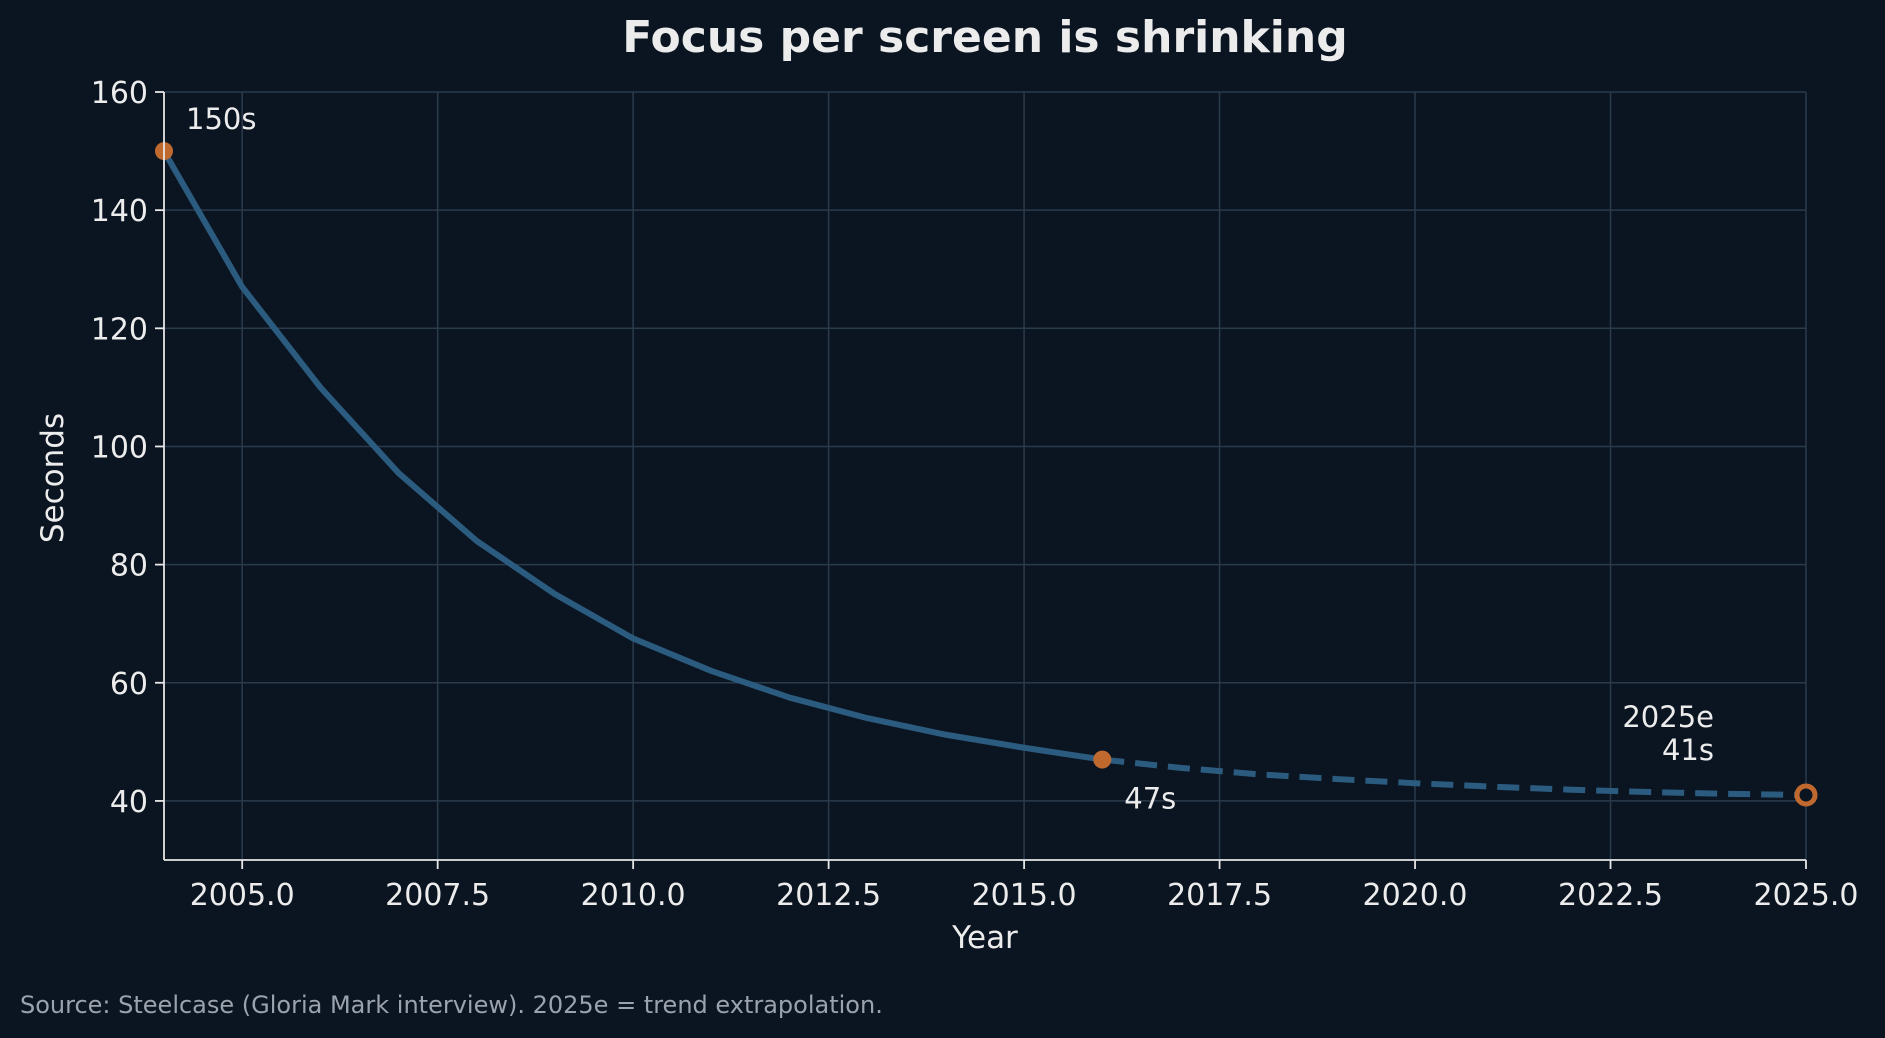 The height and width of the screenshot is (1038, 1885). What do you see at coordinates (1668, 717) in the screenshot?
I see `annotation-line: 2025e` at bounding box center [1668, 717].